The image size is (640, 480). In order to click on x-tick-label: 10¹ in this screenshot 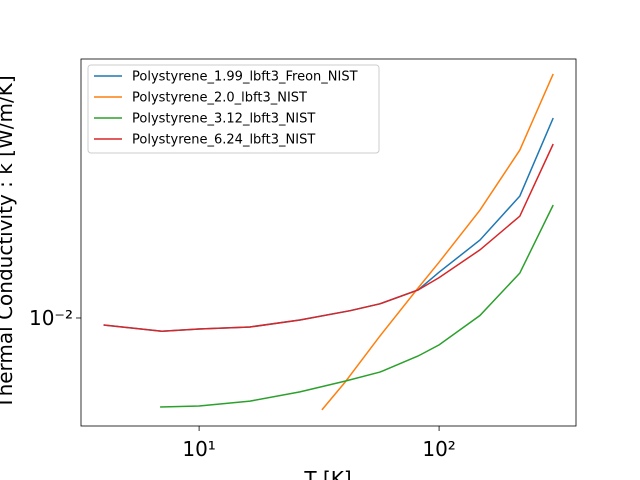, I will do `click(198, 449)`.